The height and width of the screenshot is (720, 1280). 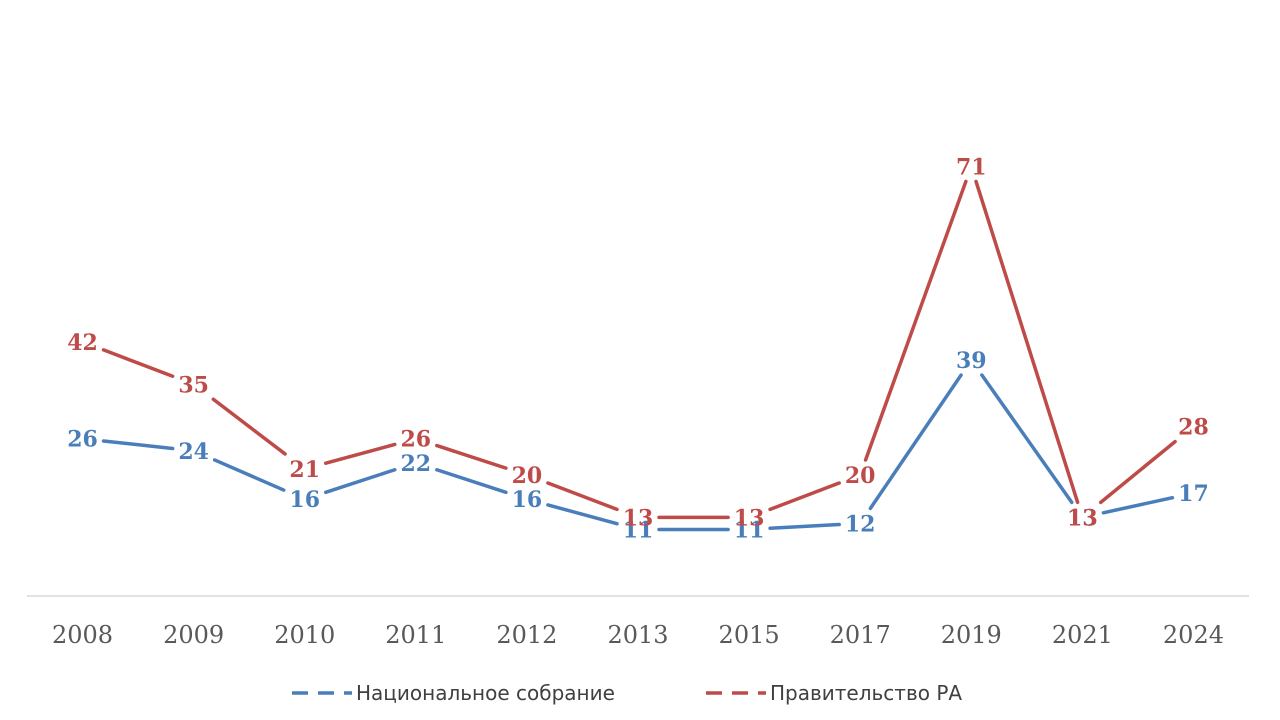 I want to click on data-label: 42, so click(x=82, y=343).